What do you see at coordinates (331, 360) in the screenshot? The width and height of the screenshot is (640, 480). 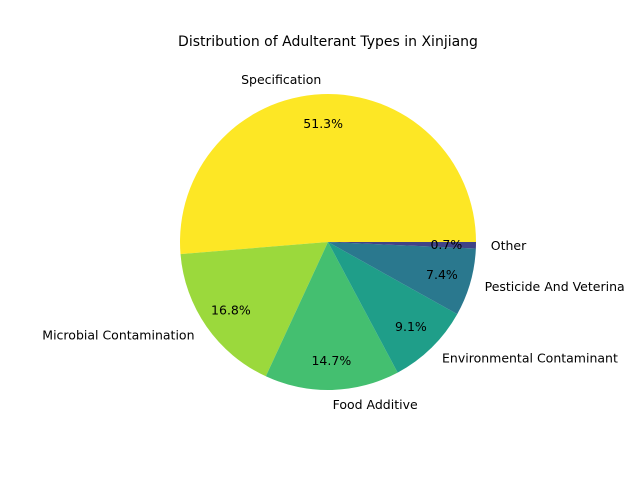 I see `percent-label-food-additive: 14.7%` at bounding box center [331, 360].